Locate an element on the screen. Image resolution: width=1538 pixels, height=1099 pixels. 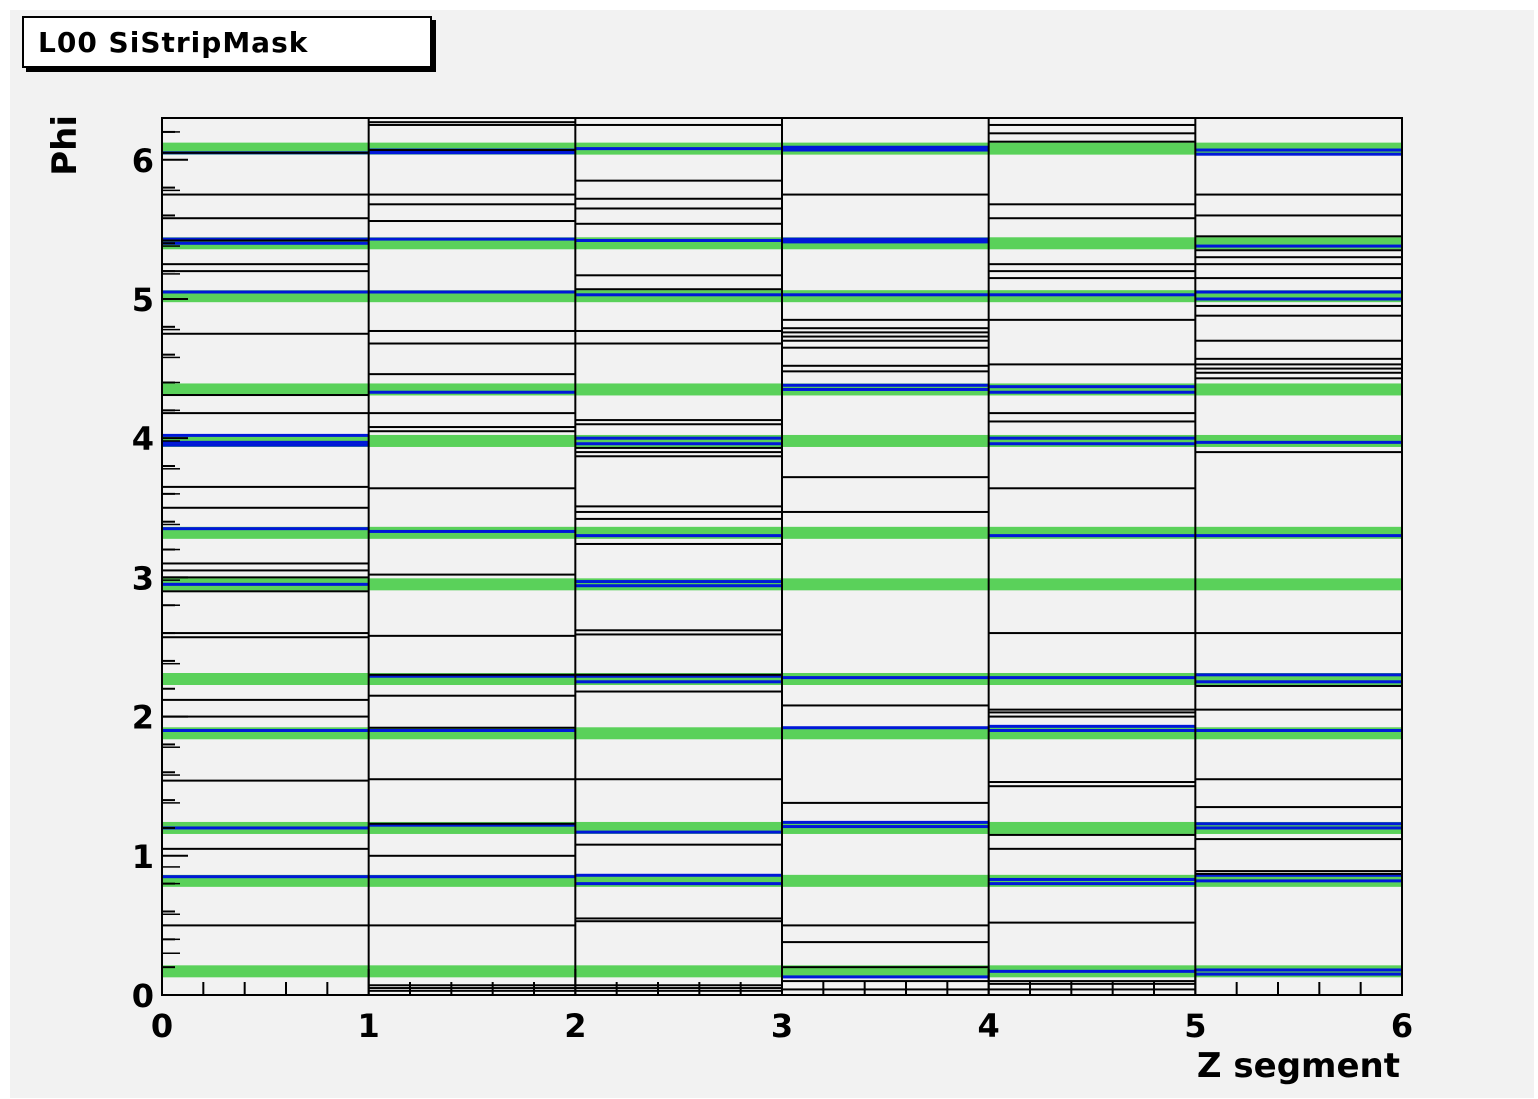
y-axis-label: Phi is located at coordinates (65, 145).